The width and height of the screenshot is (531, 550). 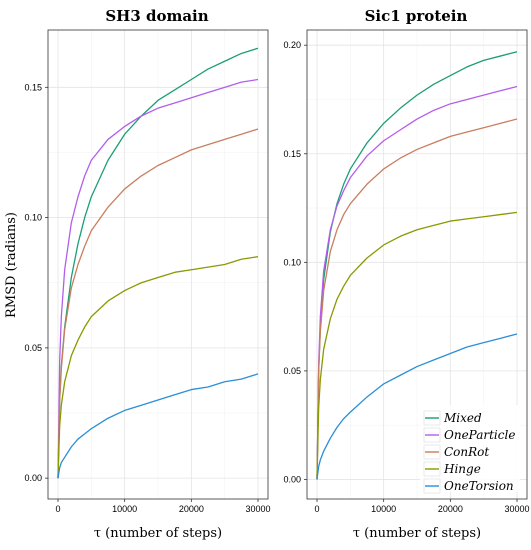 I want to click on sh3-y-tick-label: 0.15, so click(x=33, y=87).